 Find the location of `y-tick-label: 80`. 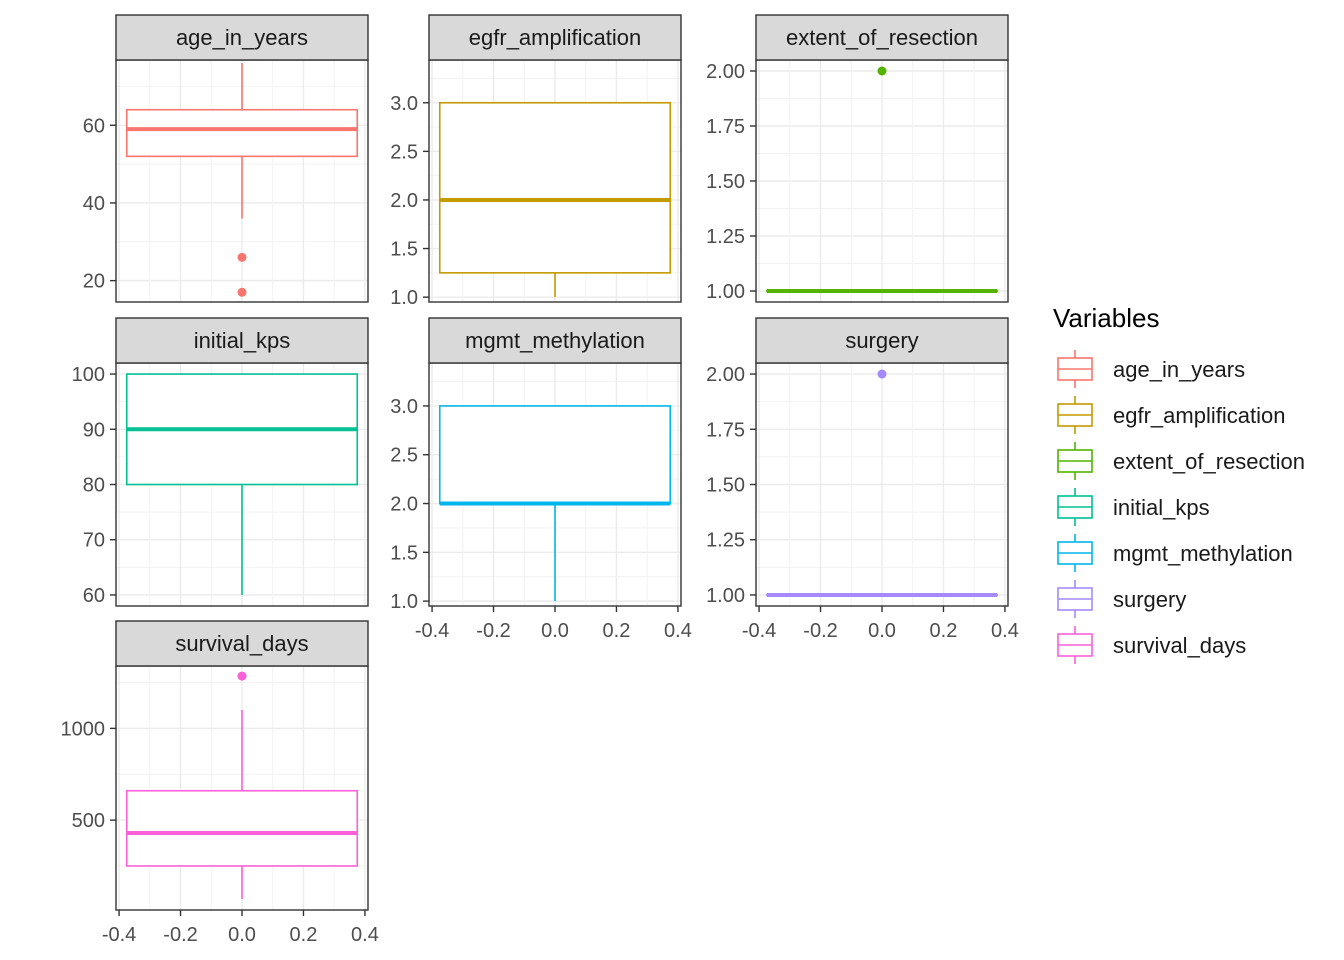

y-tick-label: 80 is located at coordinates (94, 486).